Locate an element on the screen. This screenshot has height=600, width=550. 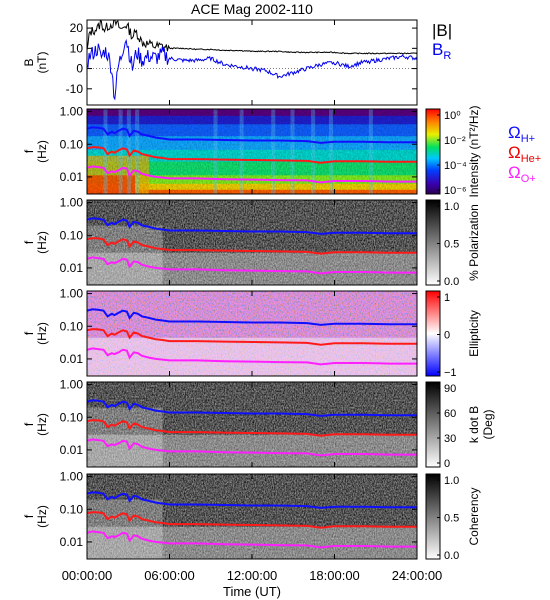
colorbar-label: k dot B is located at coordinates (474, 424).